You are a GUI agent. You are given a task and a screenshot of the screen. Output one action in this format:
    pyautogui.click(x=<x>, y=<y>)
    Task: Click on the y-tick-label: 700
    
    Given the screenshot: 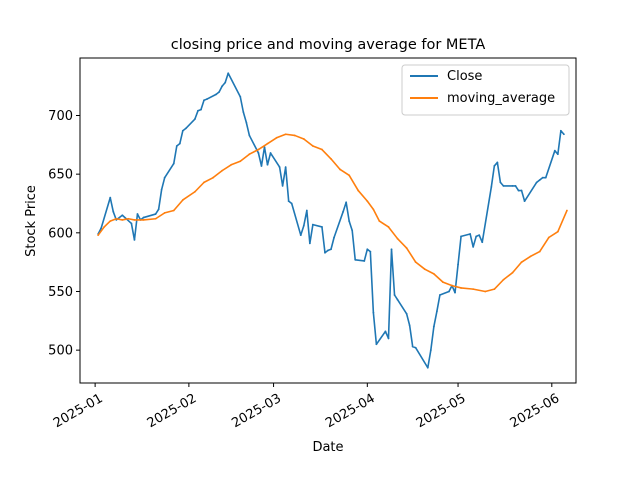 What is the action you would take?
    pyautogui.click(x=60, y=116)
    